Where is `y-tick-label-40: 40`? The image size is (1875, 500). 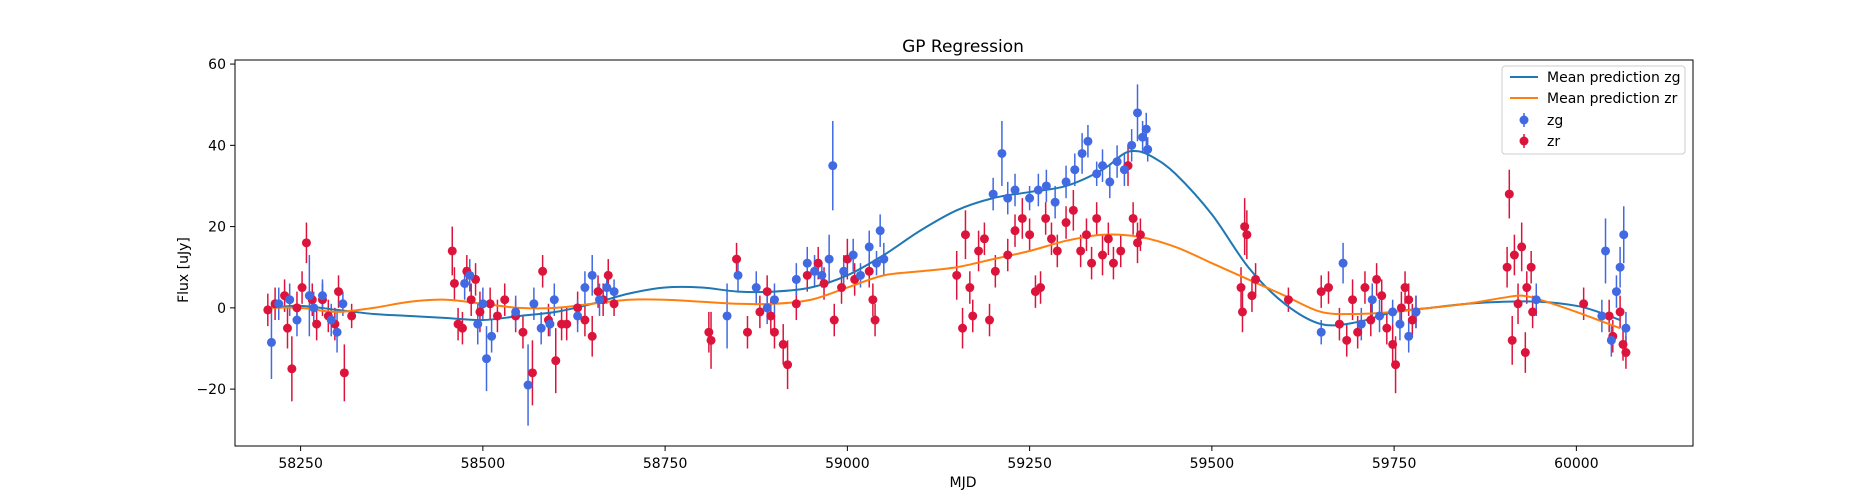
y-tick-label-40: 40 is located at coordinates (217, 146).